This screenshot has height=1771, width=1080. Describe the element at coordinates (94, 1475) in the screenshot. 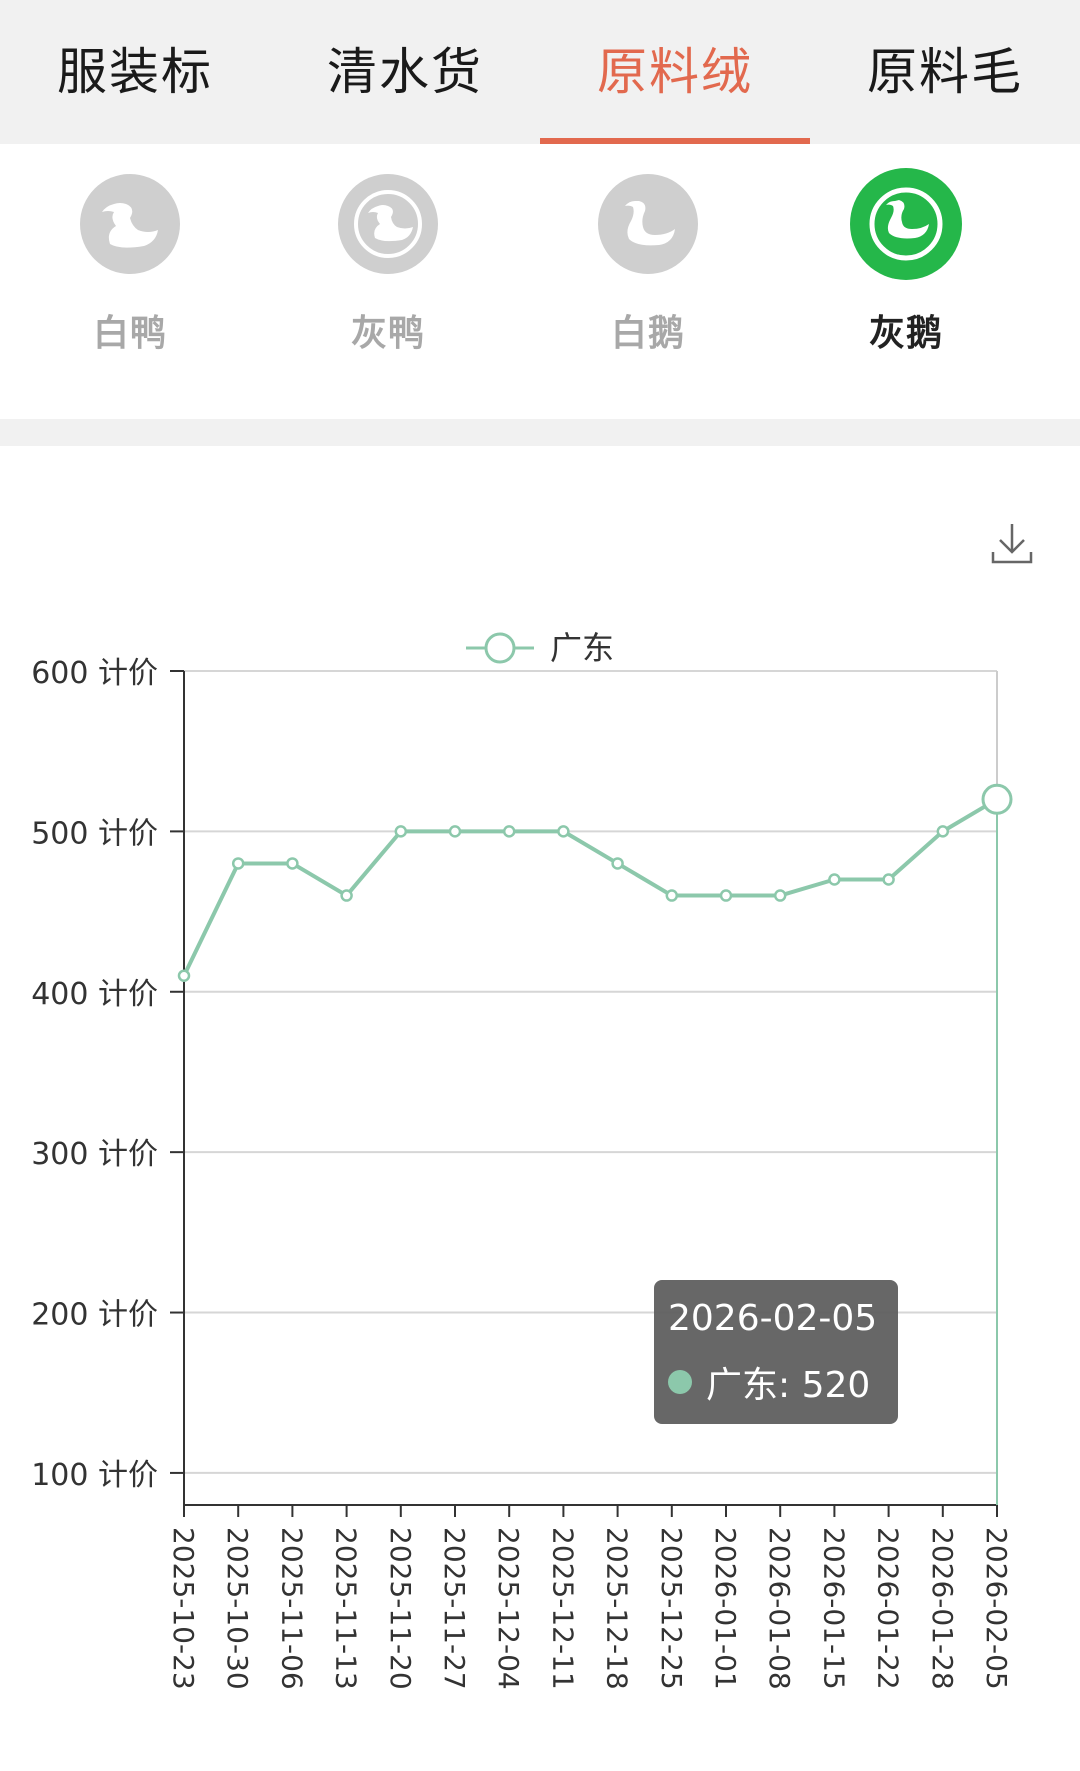

I see `y-tick-label: 100 计价` at that location.